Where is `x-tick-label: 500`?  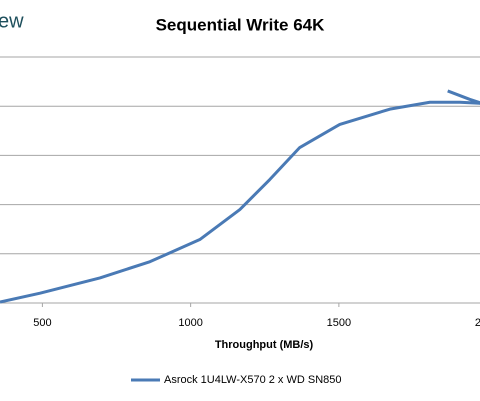 x-tick-label: 500 is located at coordinates (42, 323).